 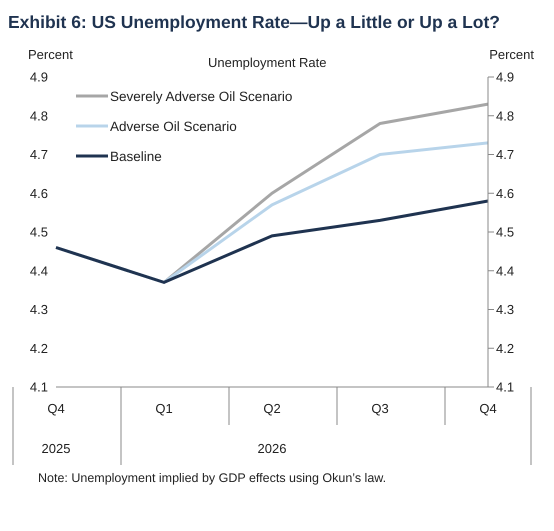 What do you see at coordinates (39, 116) in the screenshot?
I see `y-tick-label: 4.8` at bounding box center [39, 116].